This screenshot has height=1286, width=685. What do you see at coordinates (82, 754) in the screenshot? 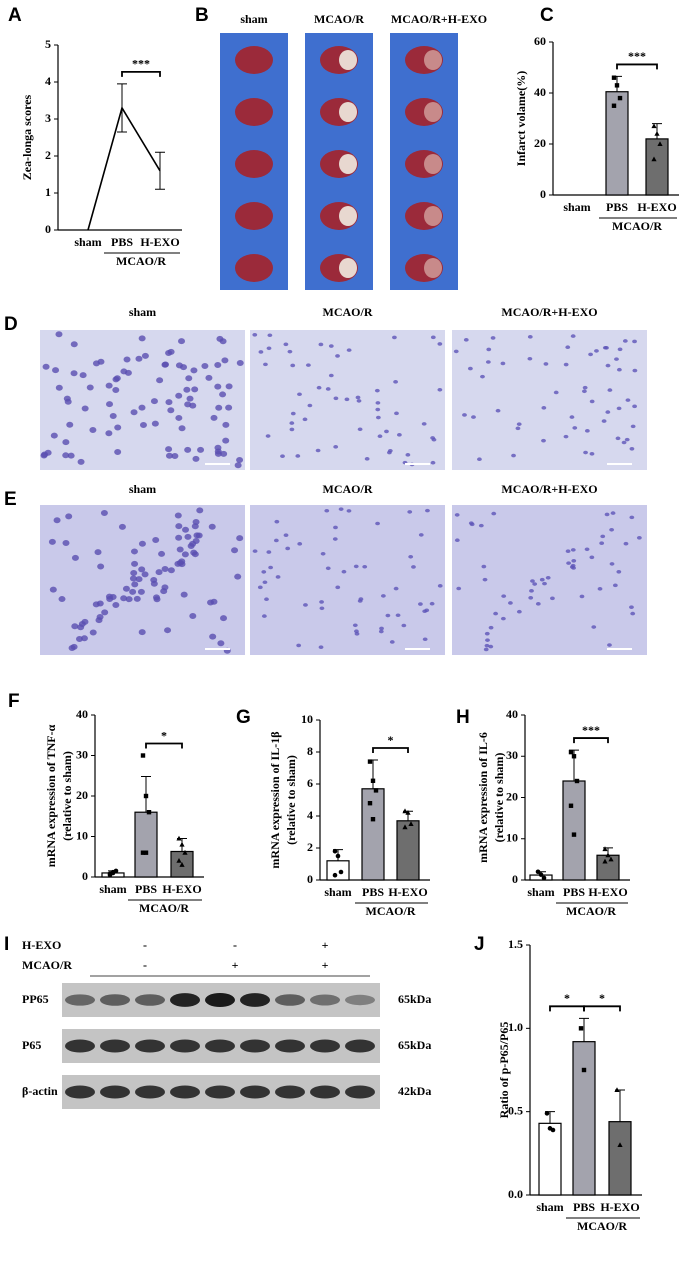
I see `y-tick-label: 30` at bounding box center [82, 754].